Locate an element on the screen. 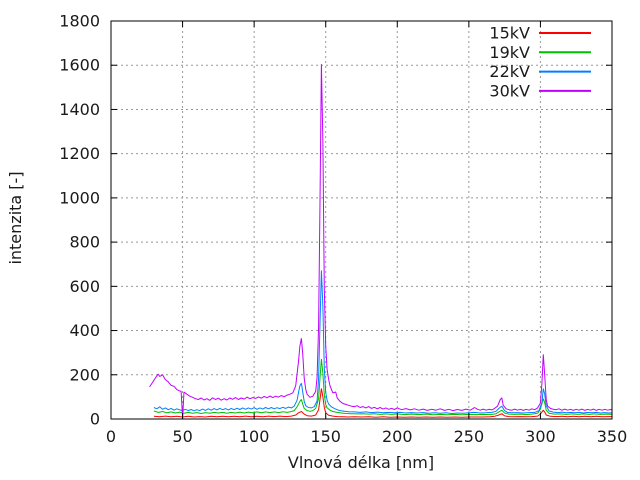 Image resolution: width=640 pixels, height=480 pixels. x-tick-label: 350 is located at coordinates (612, 436).